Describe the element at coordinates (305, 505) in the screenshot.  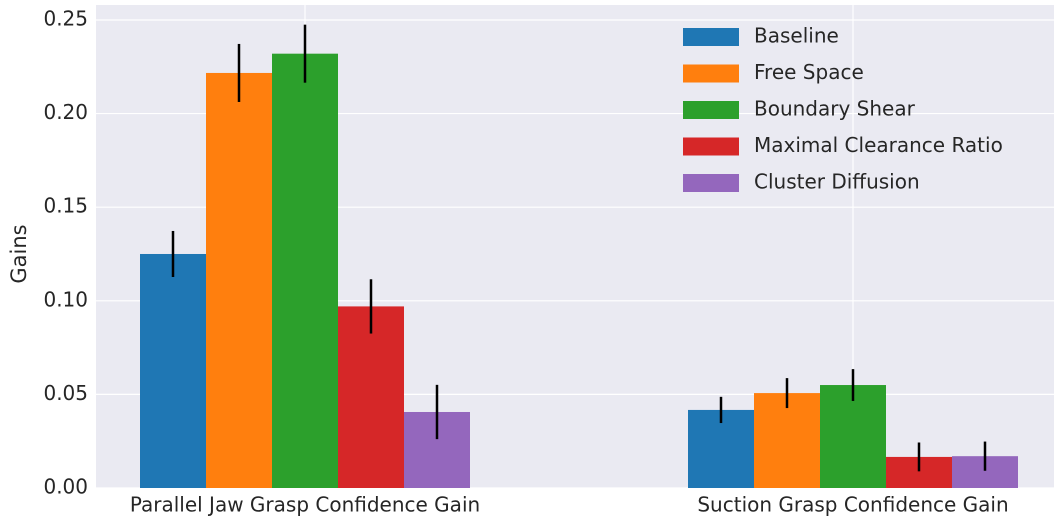
I see `x-tick-label: Parallel Jaw Grasp Confidence Gain` at that location.